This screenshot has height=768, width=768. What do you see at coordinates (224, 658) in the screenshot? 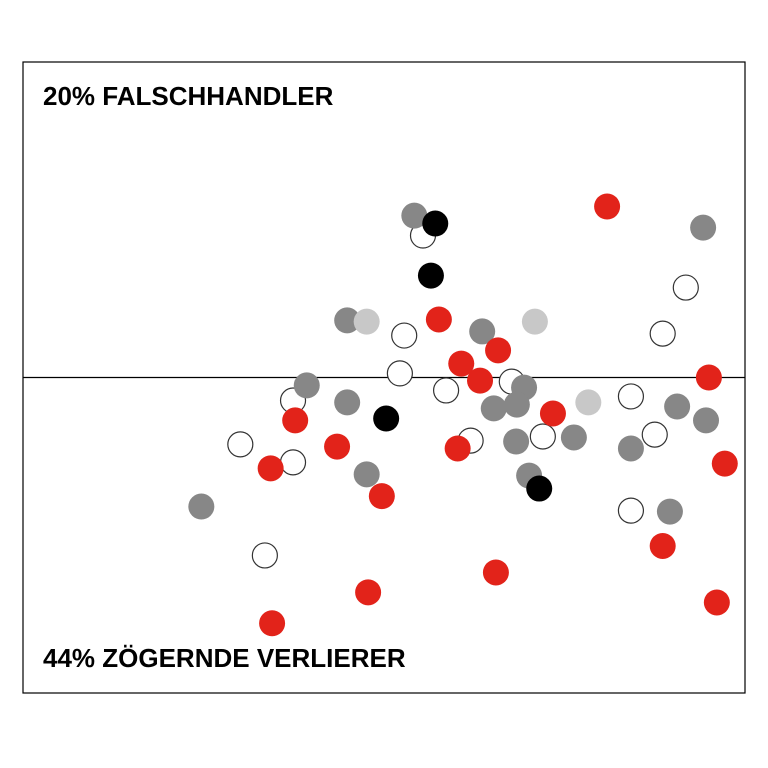
I see `annotation: 44% ZÖGERNDE VERLIERER` at bounding box center [224, 658].